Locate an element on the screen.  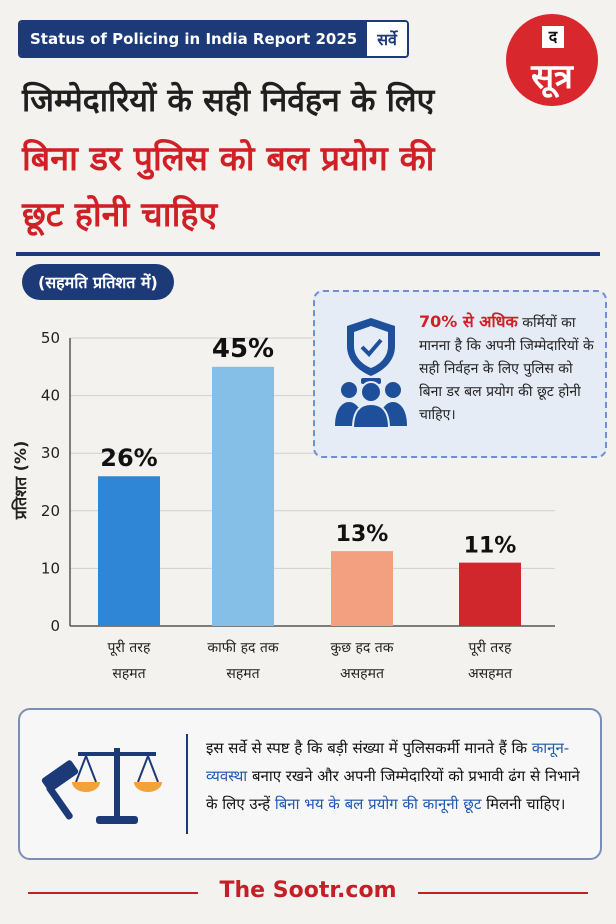
y-tick-label: 20 is located at coordinates (50, 511).